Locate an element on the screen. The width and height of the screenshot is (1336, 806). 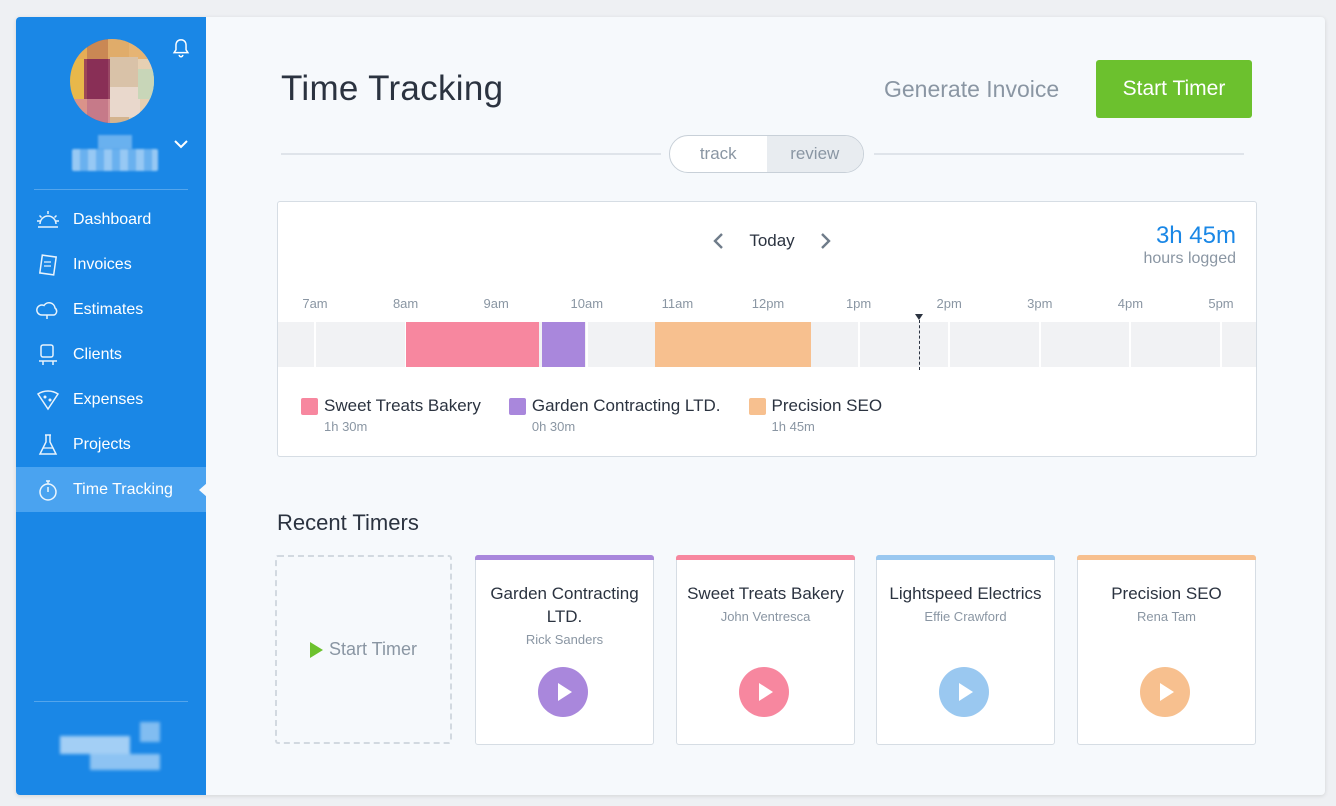
sidebar-item-clients: Clients is located at coordinates (111, 354).